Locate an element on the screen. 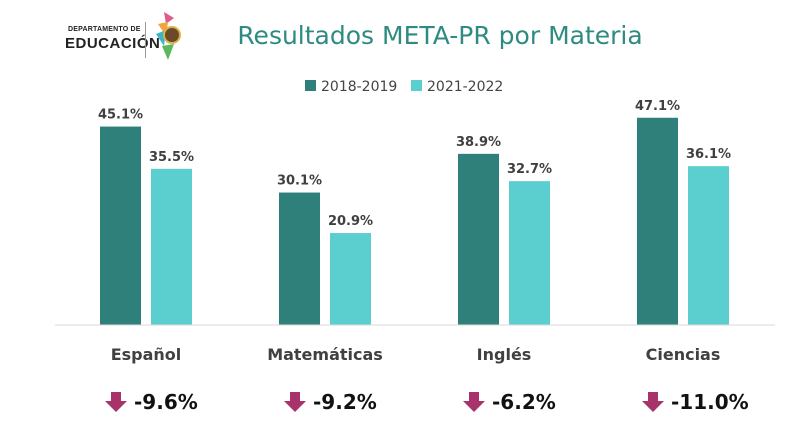 The width and height of the screenshot is (800, 438). x-tick-label: Español is located at coordinates (146, 354).